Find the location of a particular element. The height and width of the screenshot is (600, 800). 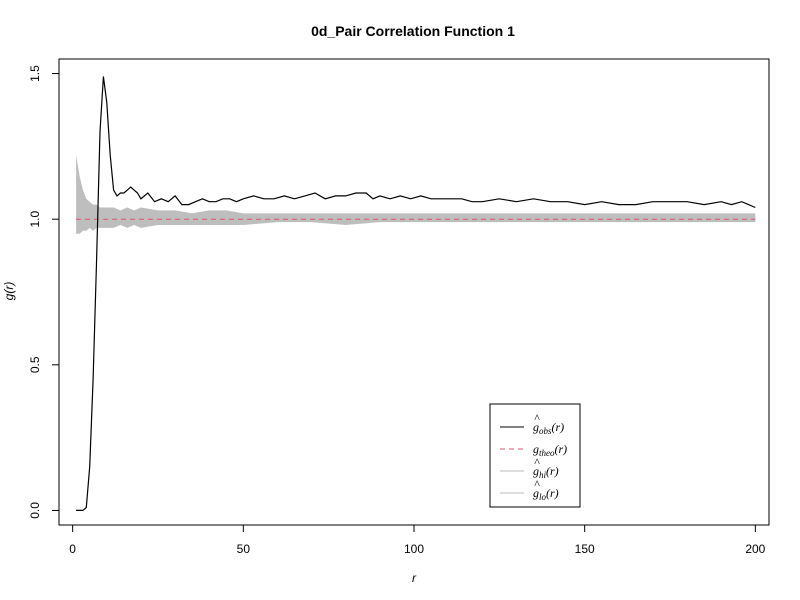

envelope-band is located at coordinates (416, 194).